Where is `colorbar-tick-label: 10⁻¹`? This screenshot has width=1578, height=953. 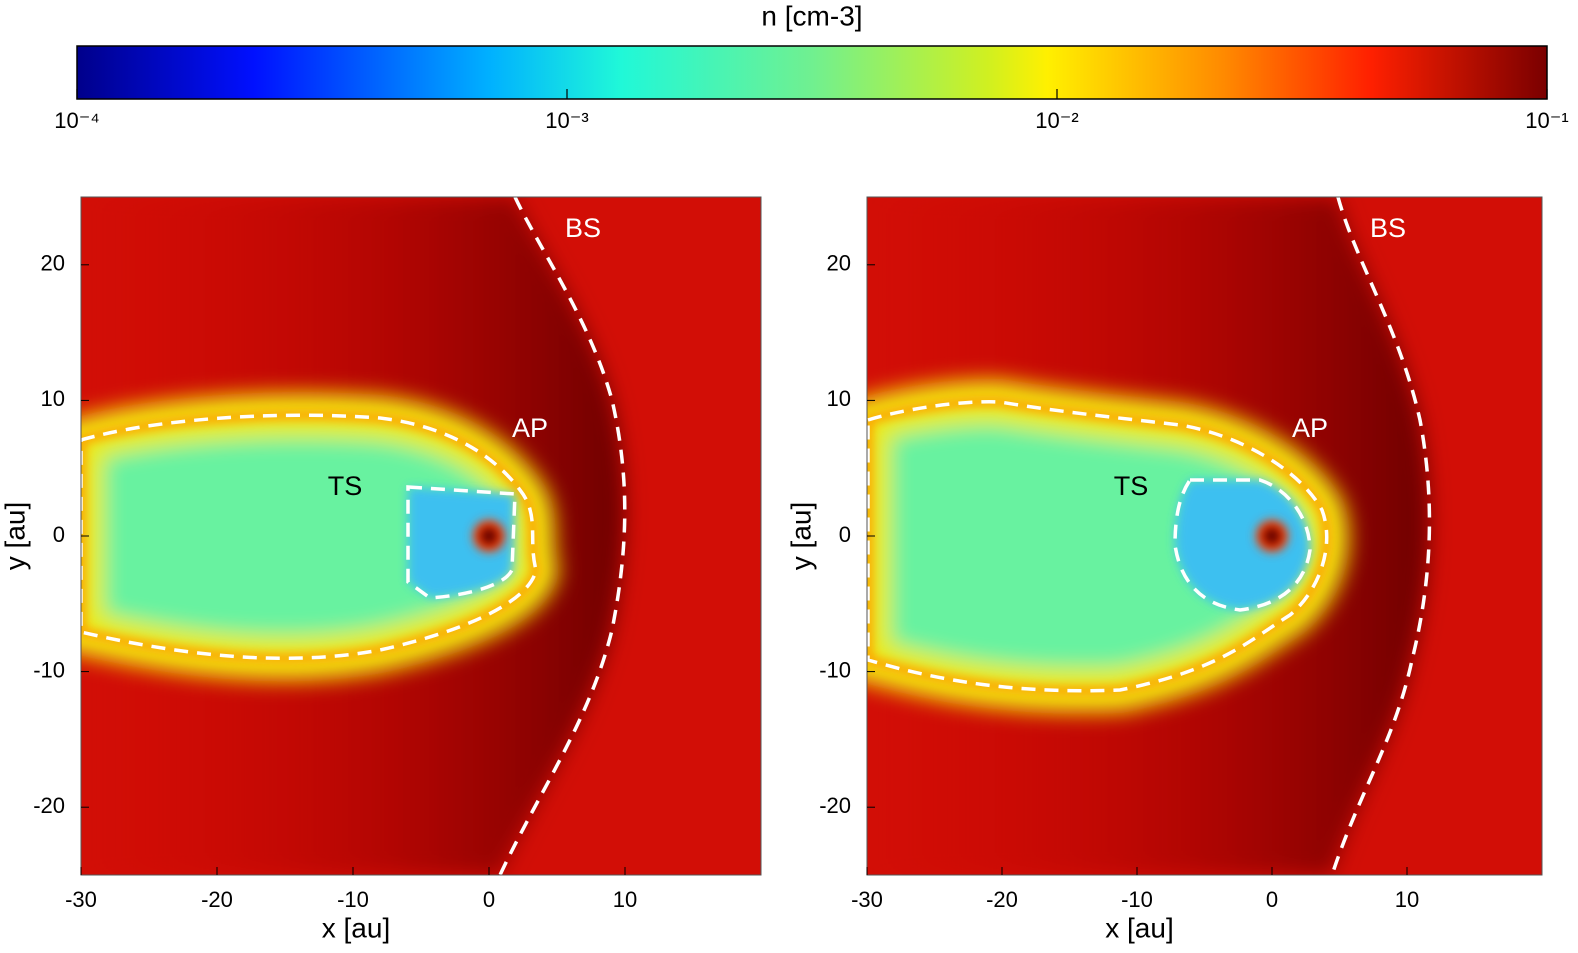
colorbar-tick-label: 10⁻¹ is located at coordinates (1546, 120).